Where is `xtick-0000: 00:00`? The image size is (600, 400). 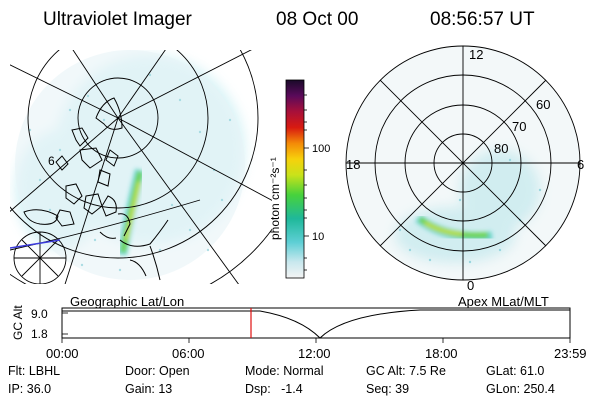 xtick-0000: 00:00 is located at coordinates (62, 353).